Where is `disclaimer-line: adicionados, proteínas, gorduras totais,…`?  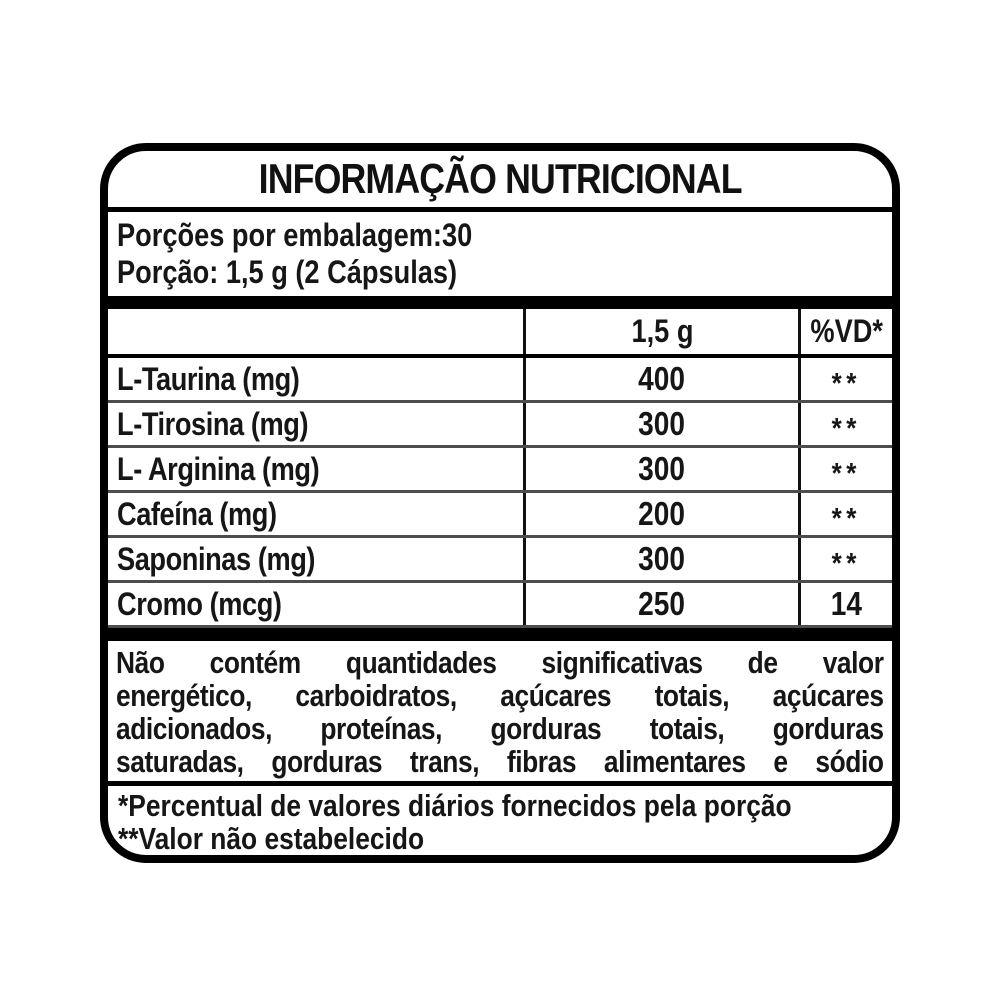
disclaimer-line: adicionados, proteínas, gorduras totais,… is located at coordinates (500, 728).